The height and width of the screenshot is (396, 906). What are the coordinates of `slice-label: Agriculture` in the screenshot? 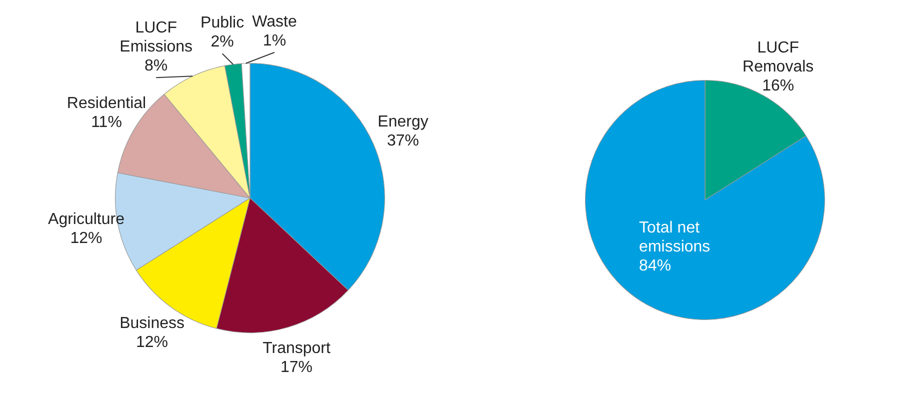 It's located at (86, 219).